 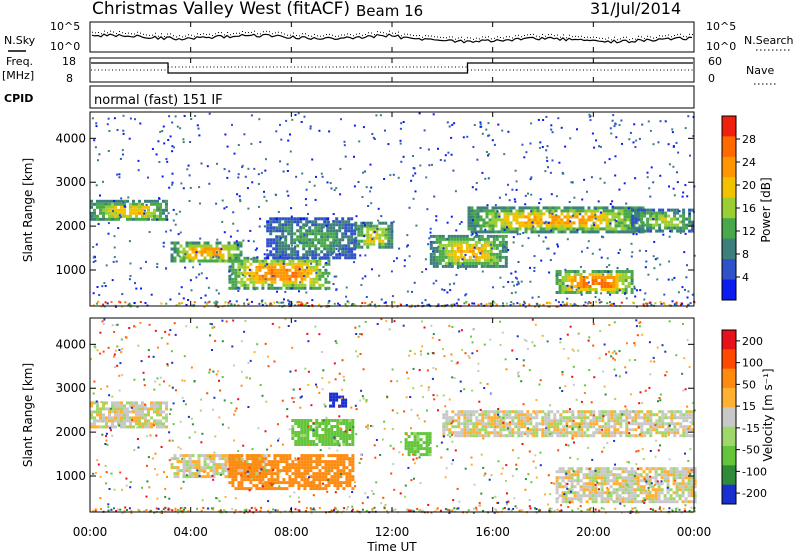 What do you see at coordinates (745, 277) in the screenshot?
I see `colorbar-tick-label: 4` at bounding box center [745, 277].